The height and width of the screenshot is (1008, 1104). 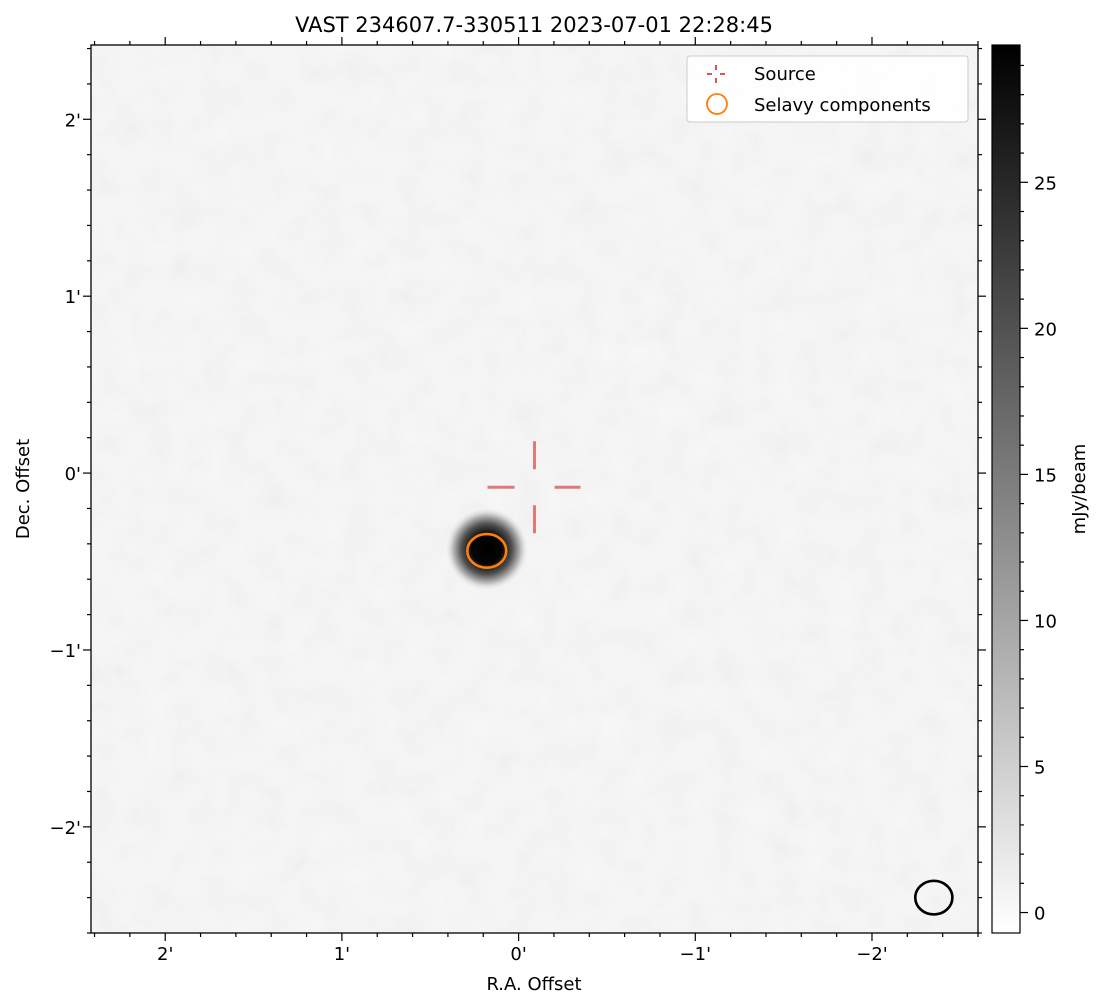 I want to click on x-tick-label: 2', so click(x=165, y=954).